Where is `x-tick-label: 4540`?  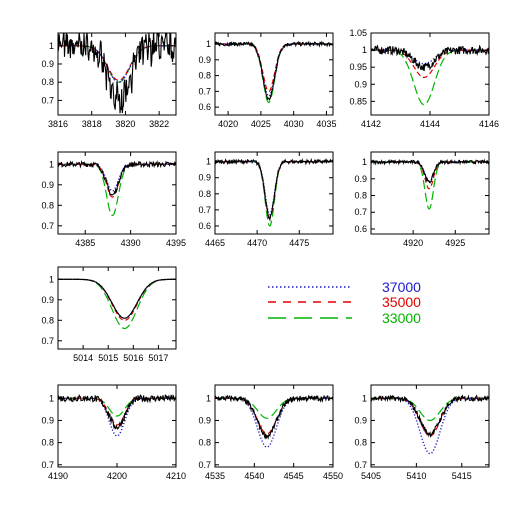
x-tick-label: 4540 is located at coordinates (254, 476).